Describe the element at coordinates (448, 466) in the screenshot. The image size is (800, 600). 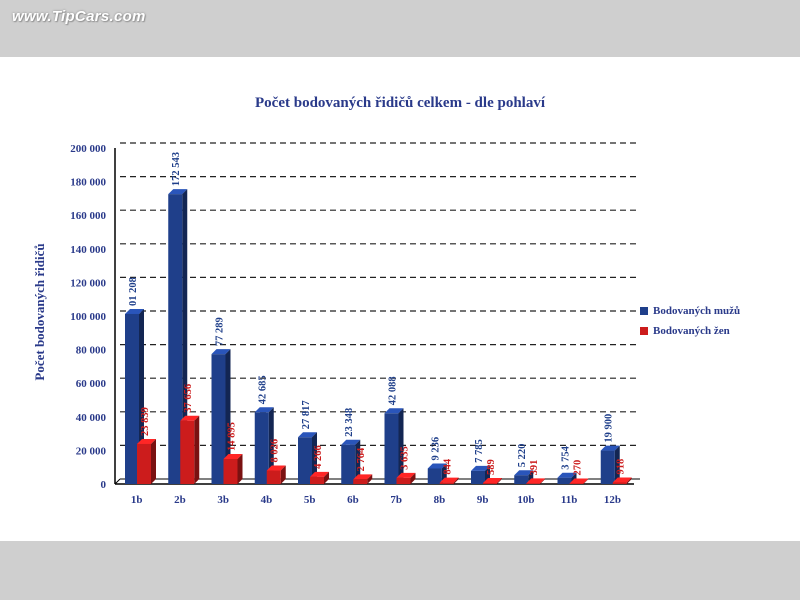
I see `data-label: 844` at that location.